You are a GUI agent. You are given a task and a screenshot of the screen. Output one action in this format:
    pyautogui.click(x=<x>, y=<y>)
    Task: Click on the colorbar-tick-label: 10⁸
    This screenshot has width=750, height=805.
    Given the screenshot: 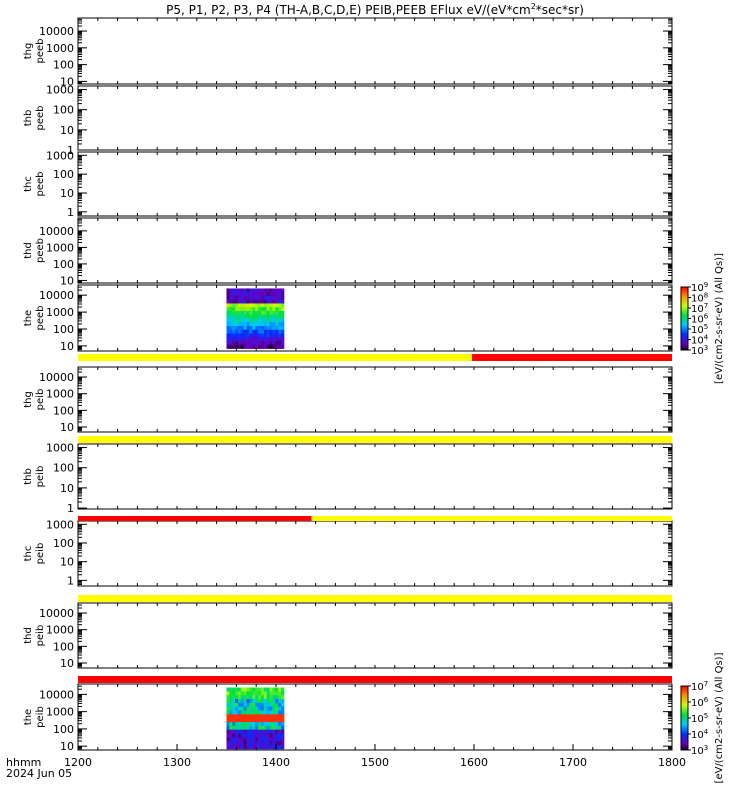 What is the action you would take?
    pyautogui.click(x=699, y=298)
    